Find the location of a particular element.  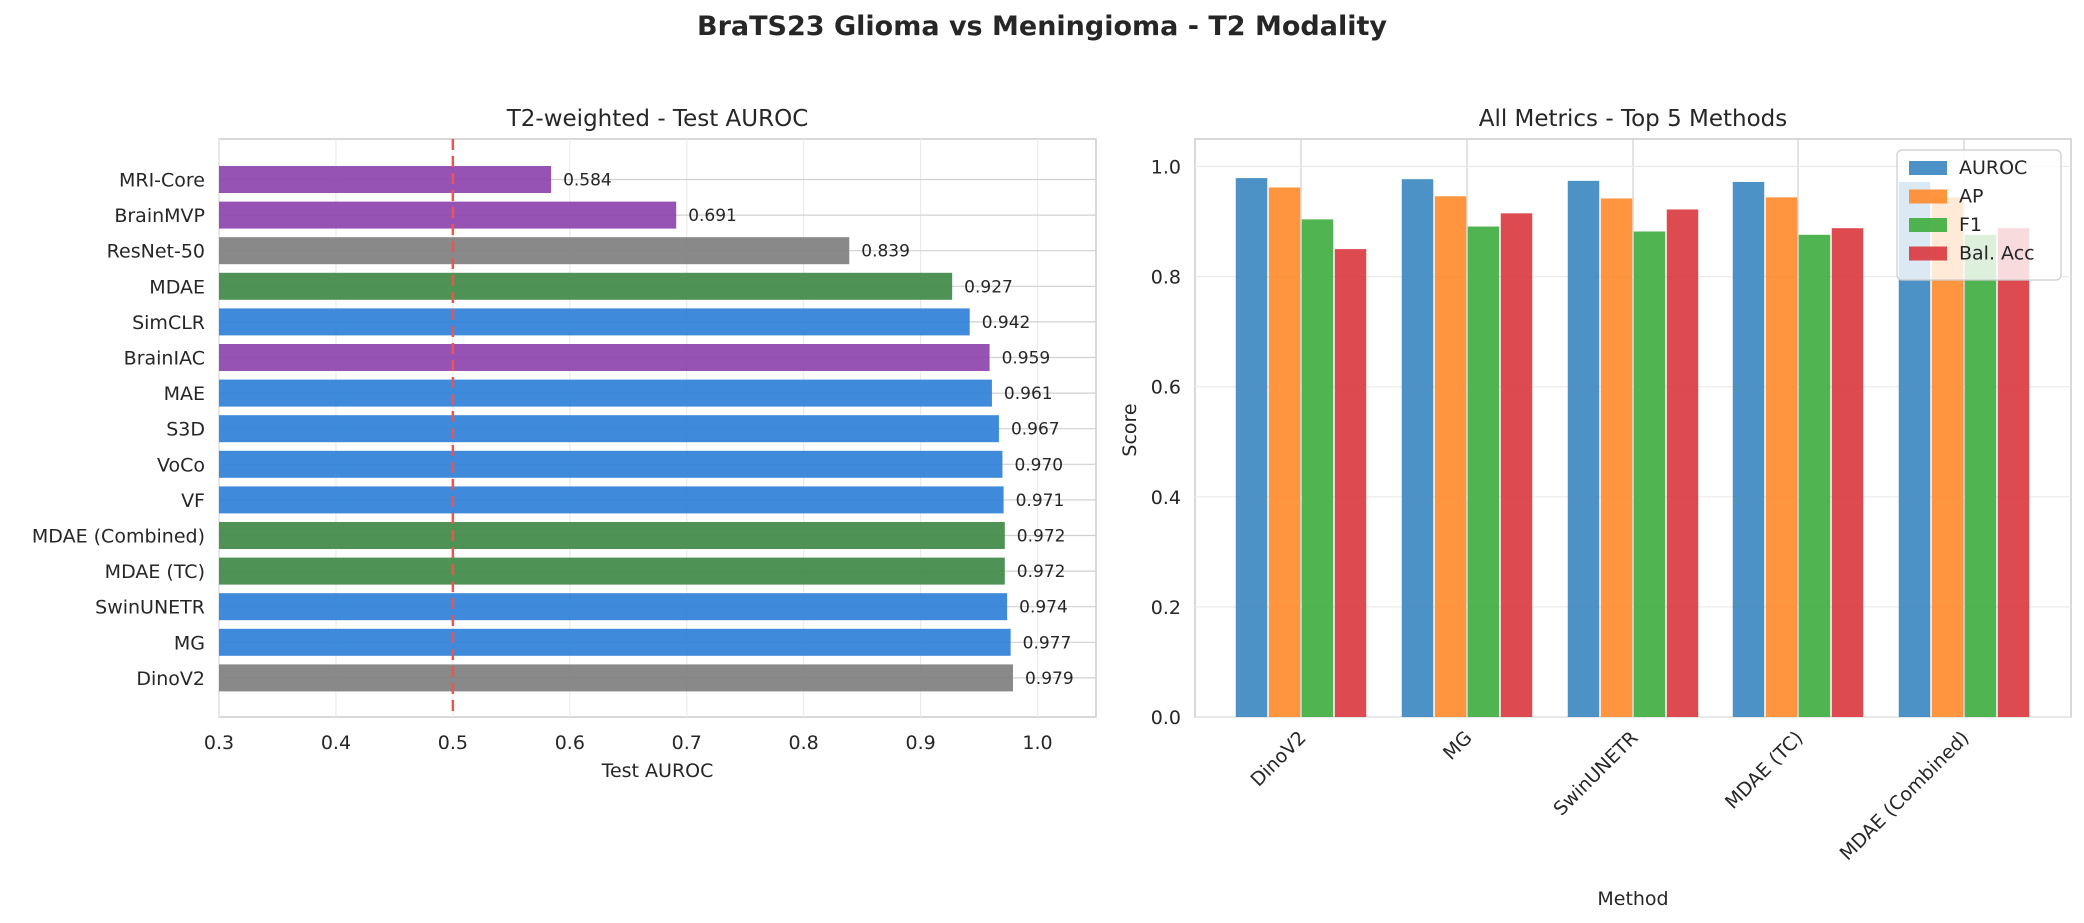

bar-value-label: 0.839 is located at coordinates (885, 252).